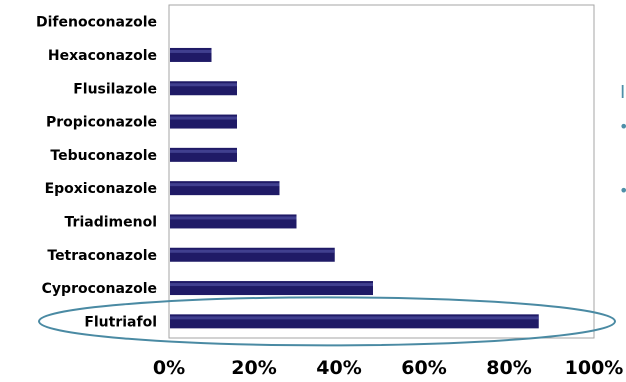 This screenshot has height=382, width=626. Describe the element at coordinates (191, 51) in the screenshot. I see `bar-shine-hexaconazole` at that location.